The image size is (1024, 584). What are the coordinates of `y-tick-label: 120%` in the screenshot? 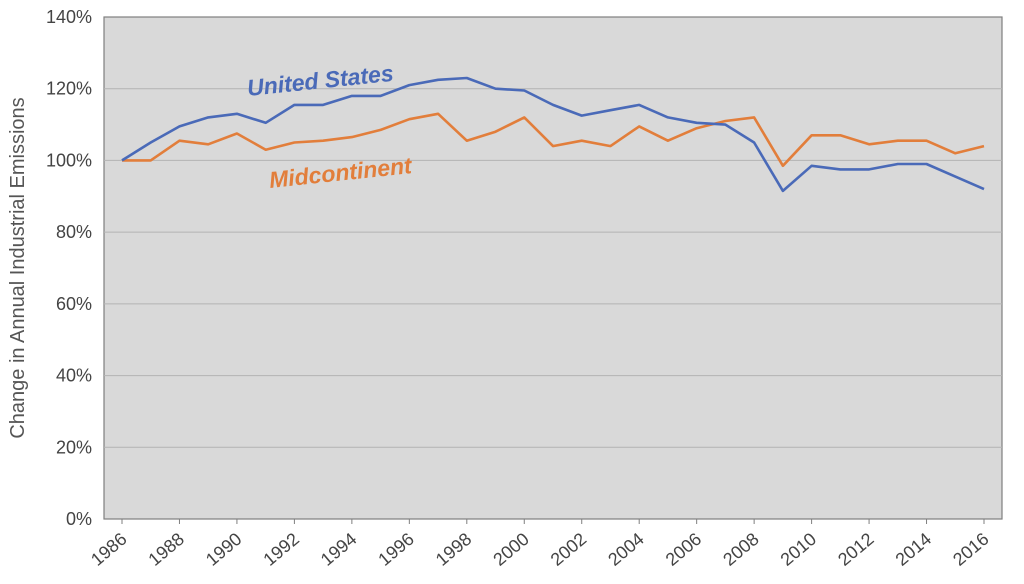 It's located at (69, 89).